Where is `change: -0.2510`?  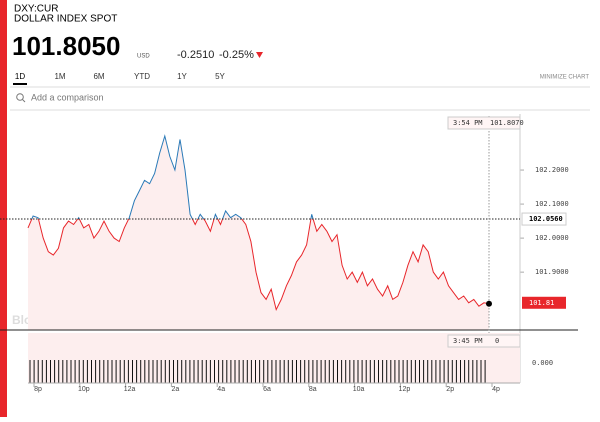 change: -0.2510 is located at coordinates (195, 55).